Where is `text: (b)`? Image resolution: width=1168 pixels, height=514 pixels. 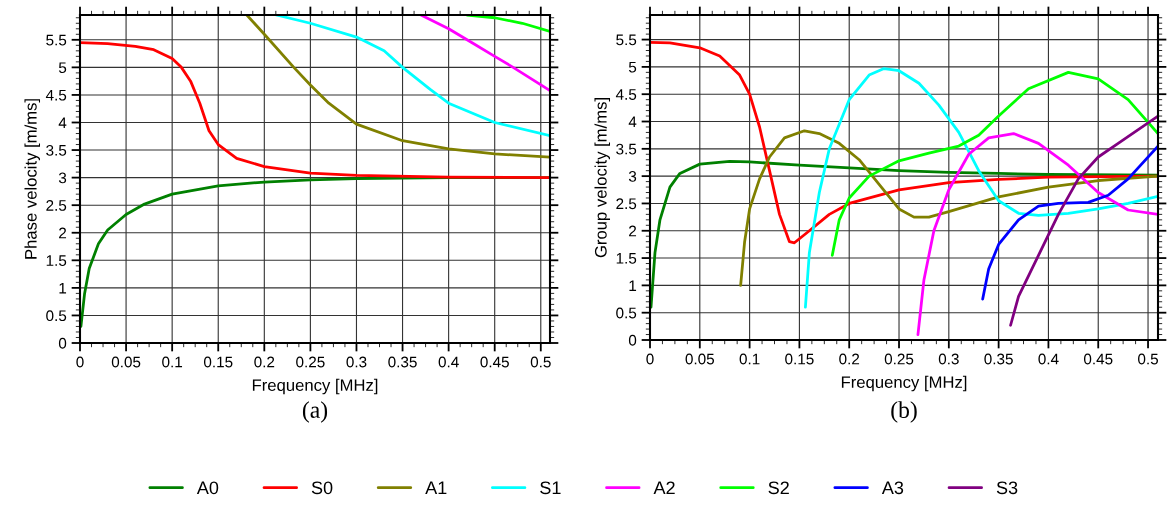
text: (b) is located at coordinates (904, 412).